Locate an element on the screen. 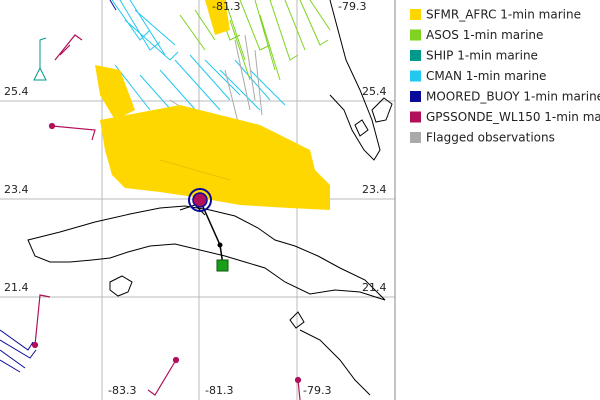  asos-barbs is located at coordinates (255, 40).